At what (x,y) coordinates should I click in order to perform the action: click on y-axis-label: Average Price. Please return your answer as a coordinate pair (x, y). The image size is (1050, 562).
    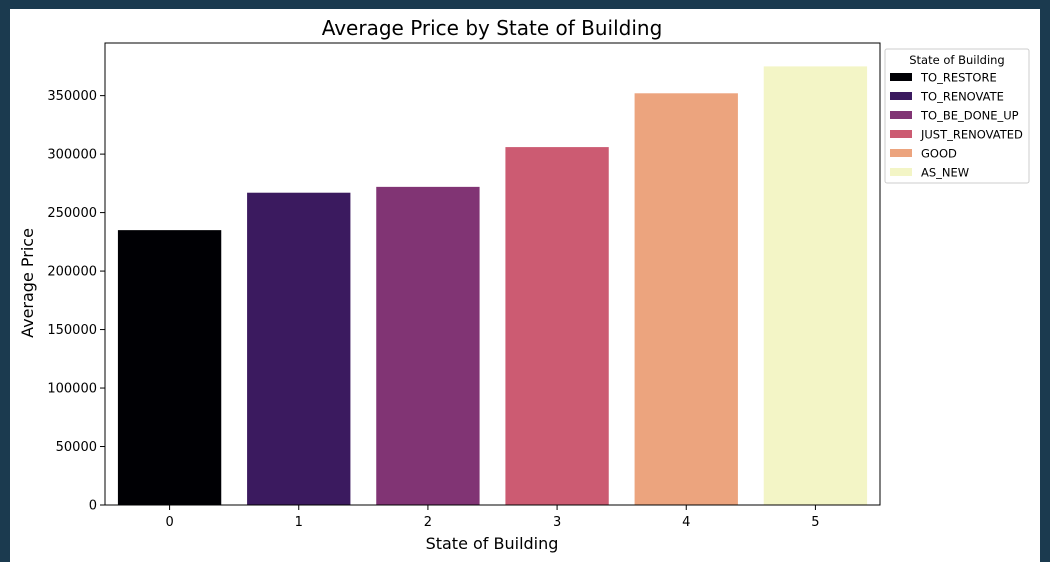
    Looking at the image, I should click on (27, 283).